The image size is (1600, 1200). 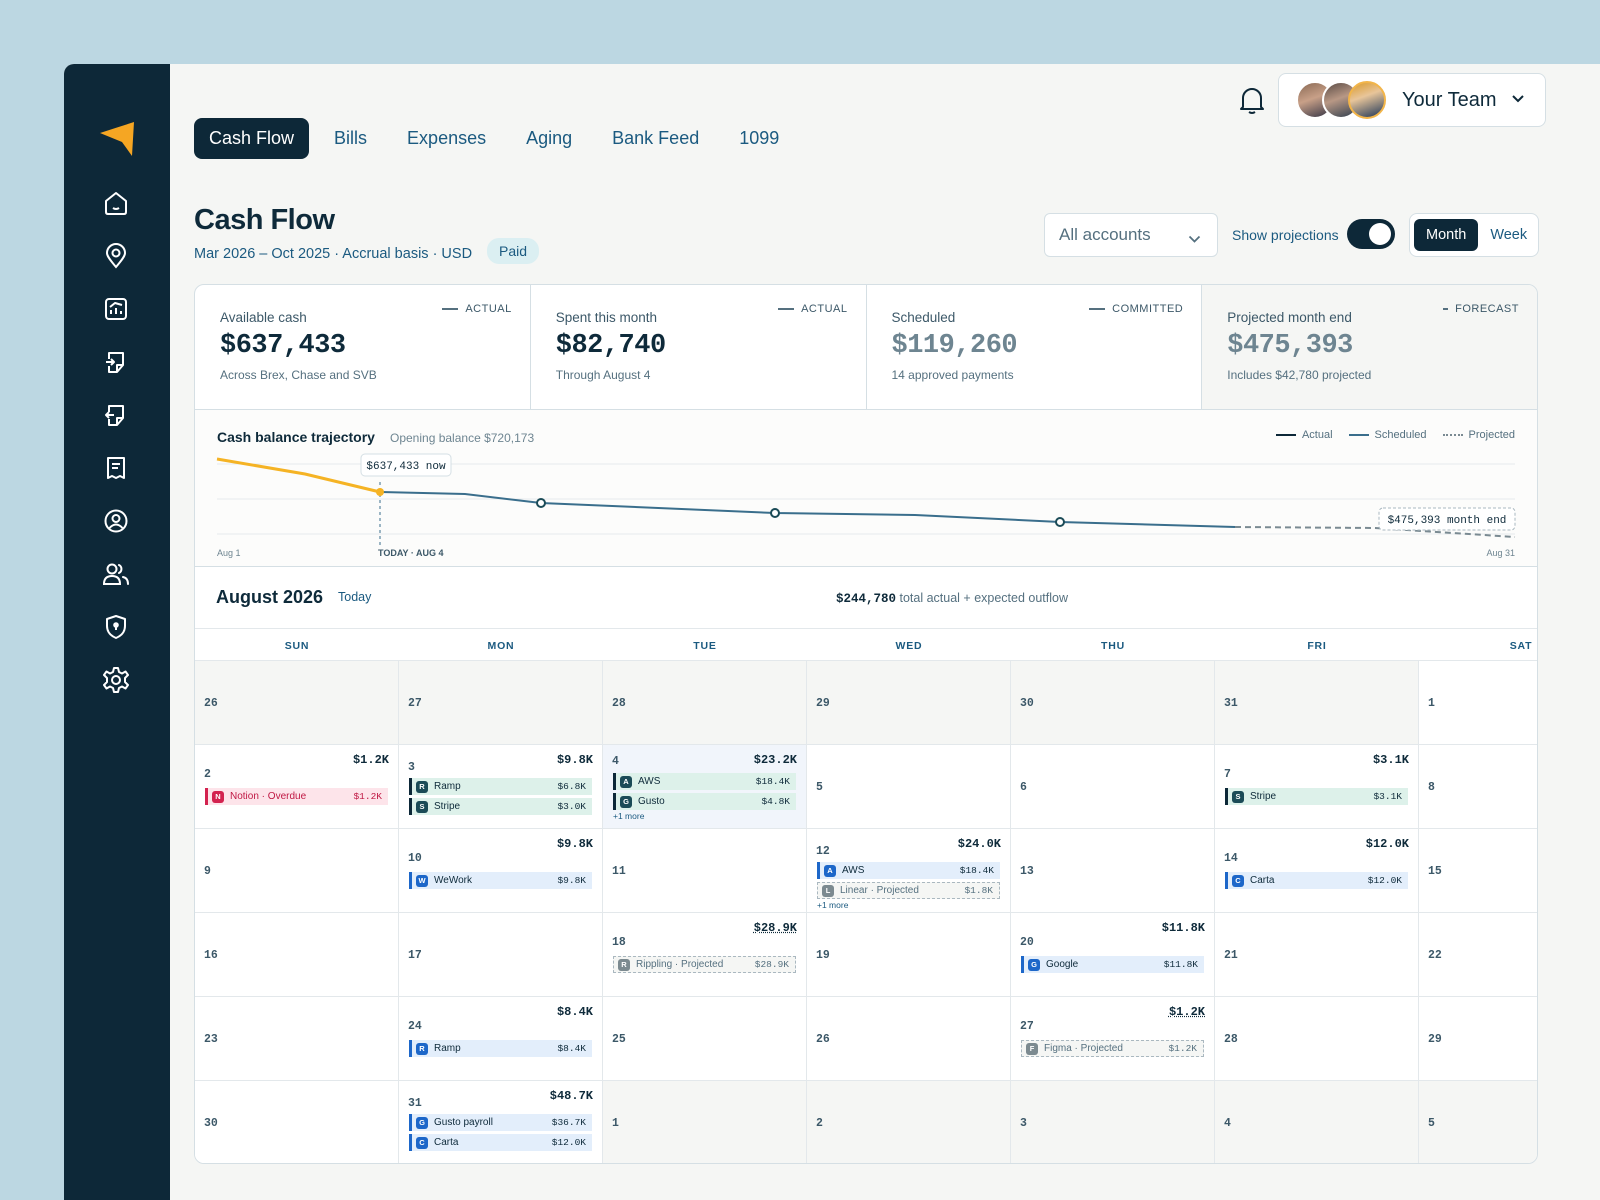 I want to click on calendar-day: 2, so click(x=909, y=1122).